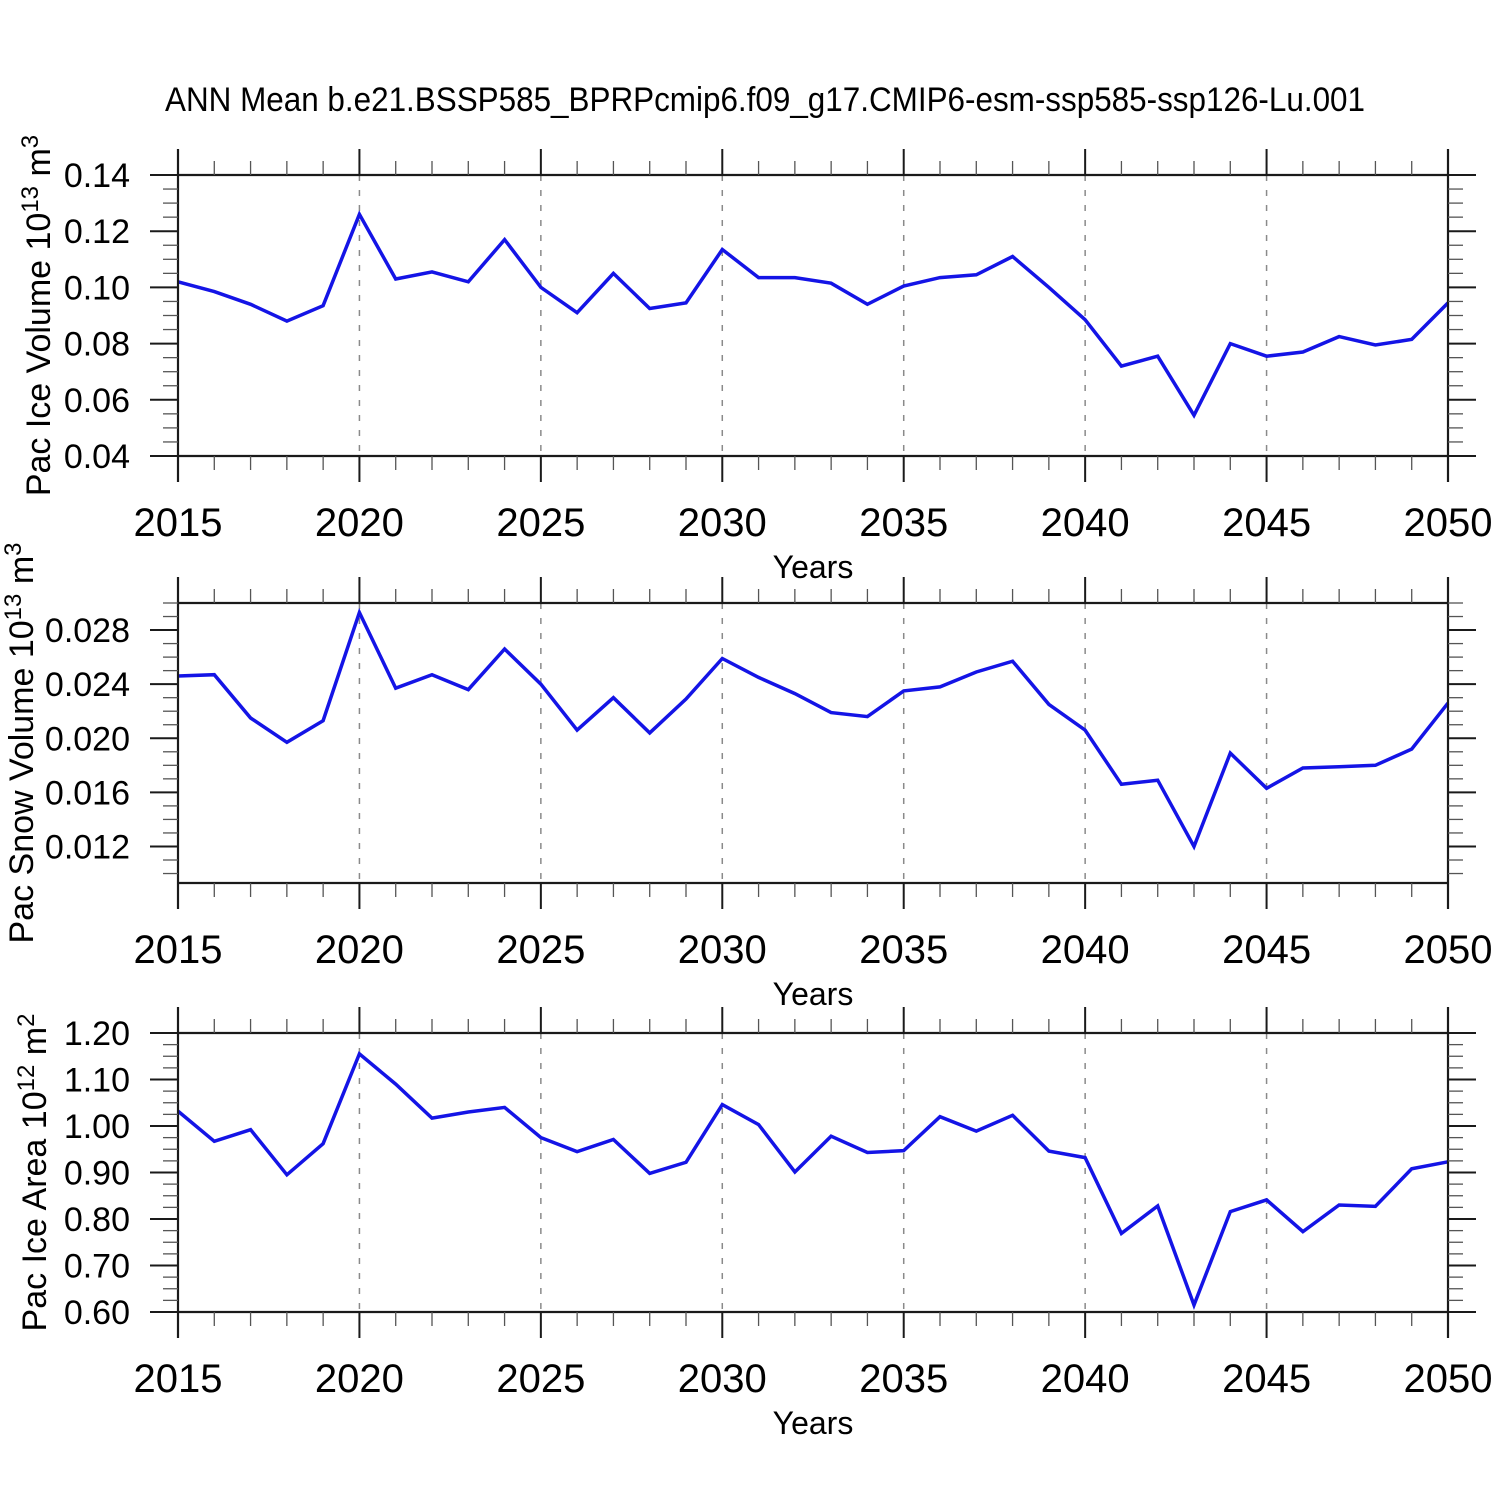  What do you see at coordinates (87, 847) in the screenshot?
I see `y-tick-label: 0.012` at bounding box center [87, 847].